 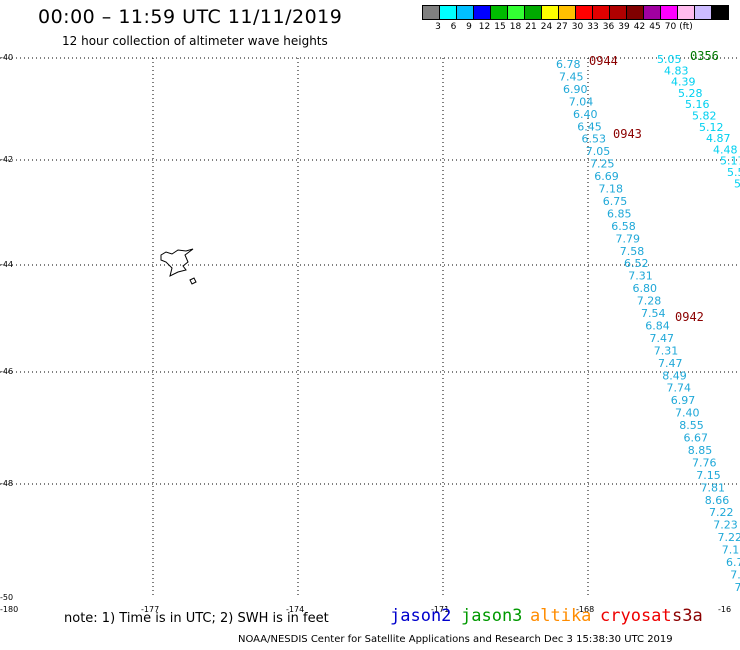 I want to click on wave-height-label: 7, so click(x=737, y=587).